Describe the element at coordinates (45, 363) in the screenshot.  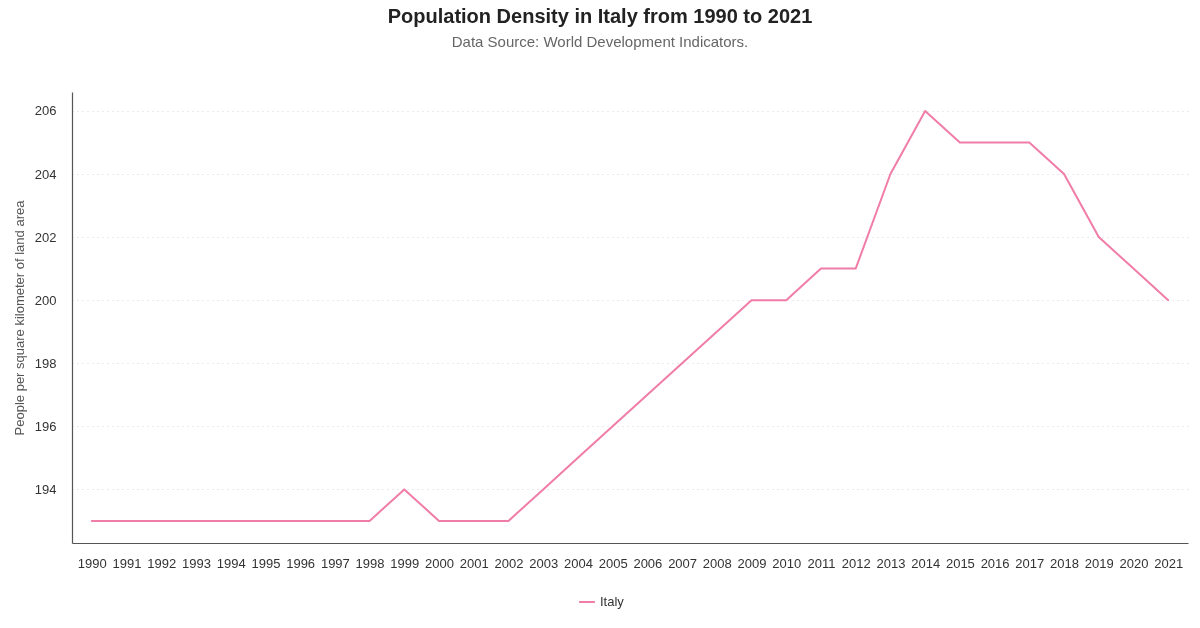
I see `y-tick-label: 198` at that location.